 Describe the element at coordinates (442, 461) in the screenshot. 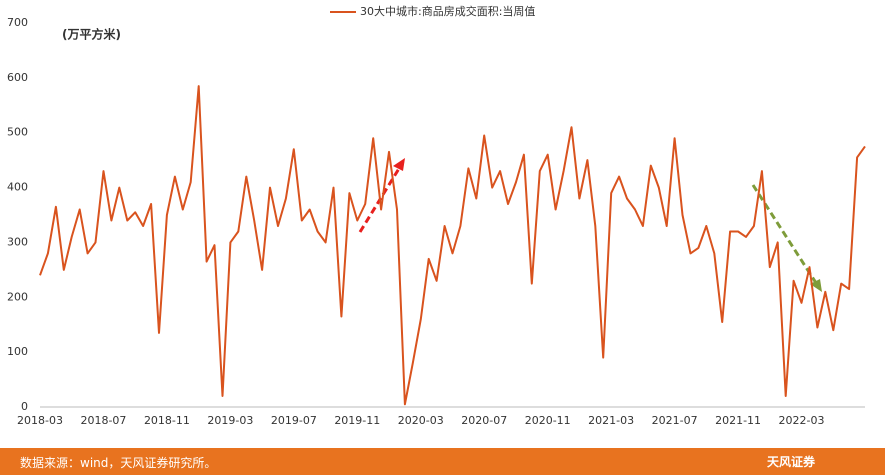

I see `footer: 数据来源：wind，天风证券研究所。 天风证券` at that location.